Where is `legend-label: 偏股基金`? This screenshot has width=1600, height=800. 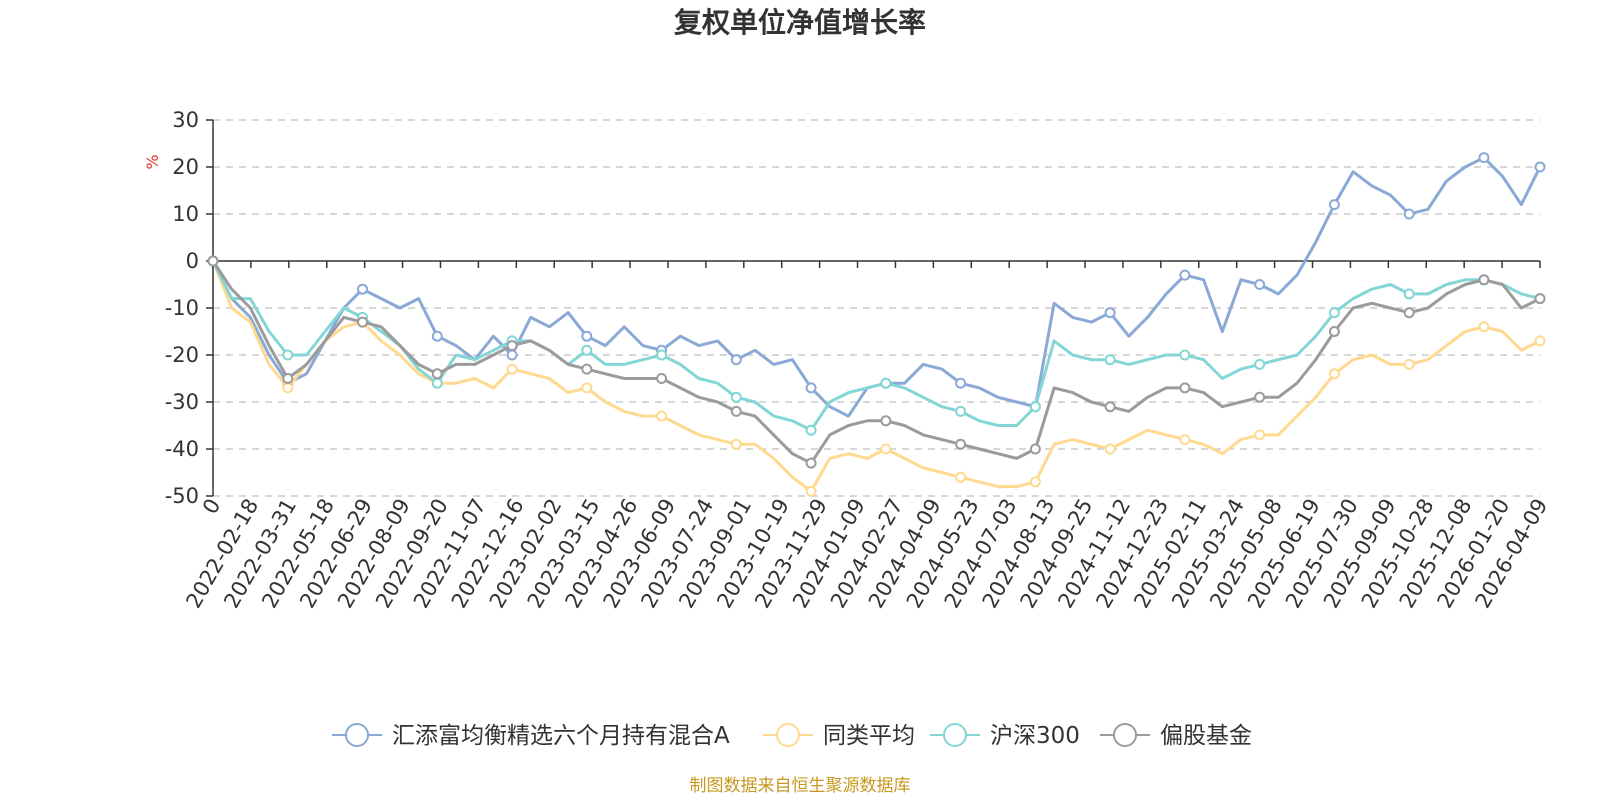 legend-label: 偏股基金 is located at coordinates (1206, 736).